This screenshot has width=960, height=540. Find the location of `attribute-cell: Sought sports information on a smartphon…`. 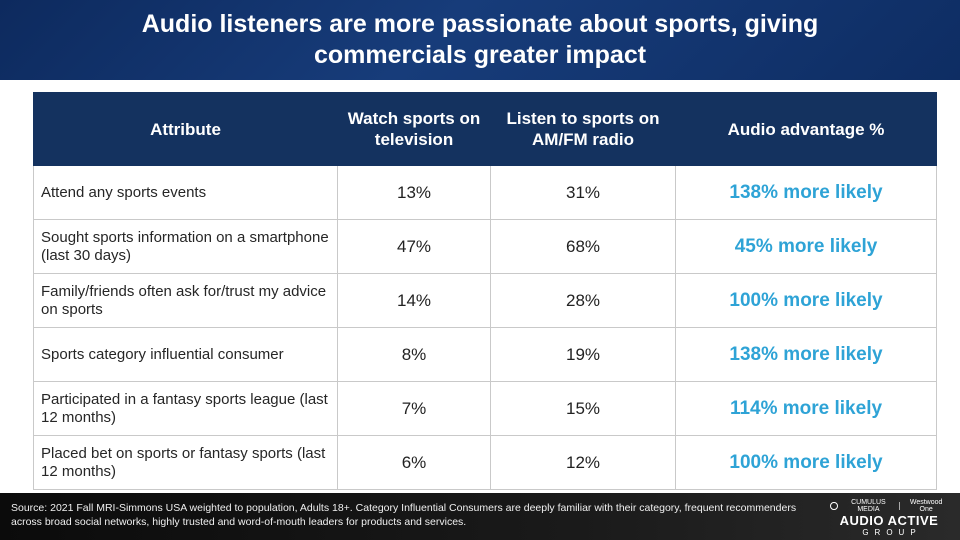

attribute-cell: Sought sports information on a smartphon… is located at coordinates (185, 246).